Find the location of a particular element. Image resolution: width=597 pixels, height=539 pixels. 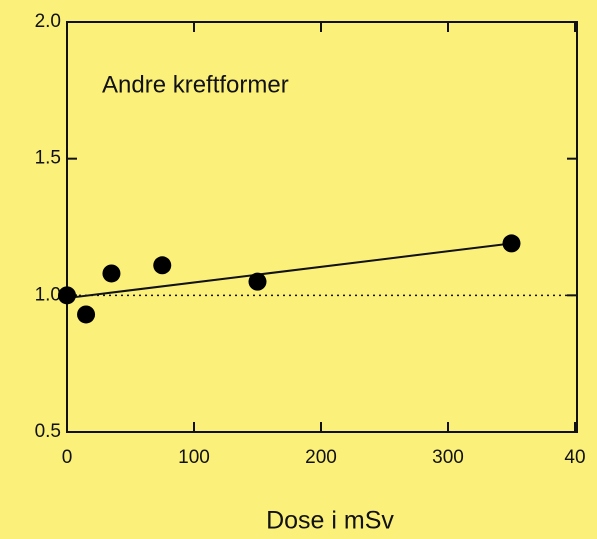

y-tick-label: 2.0 is located at coordinates (48, 21).